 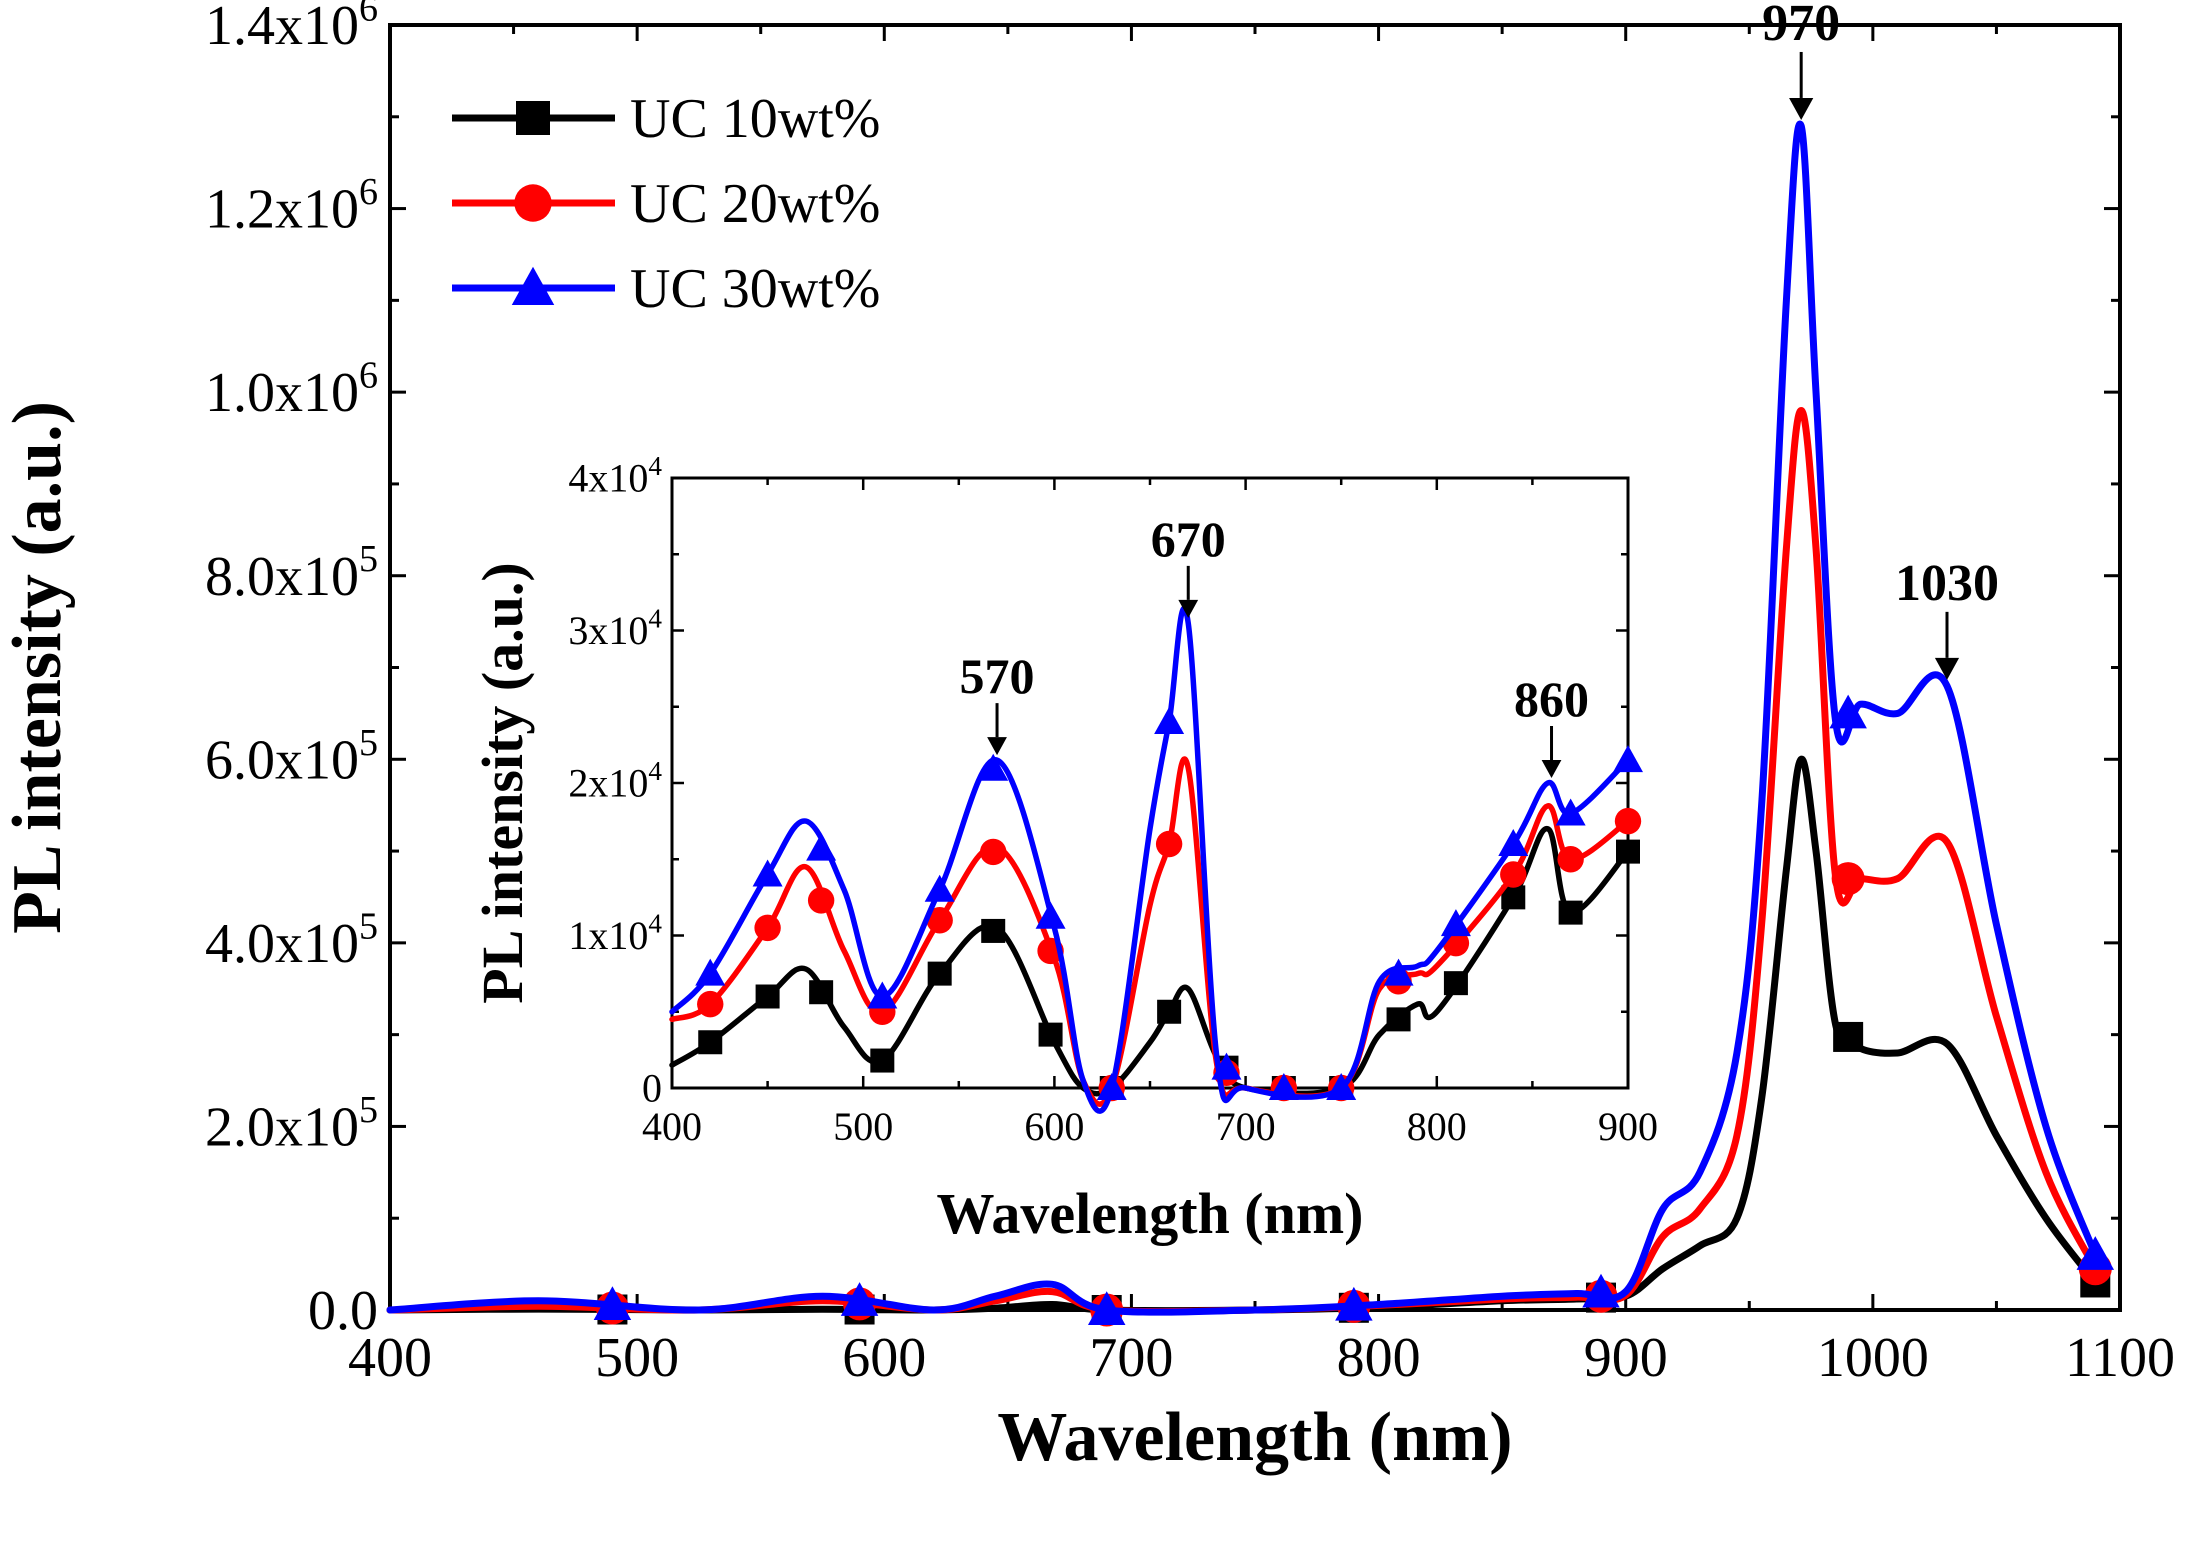 What do you see at coordinates (291, 1124) in the screenshot?
I see `main-ytick-label: 2.0x10⁵` at bounding box center [291, 1124].